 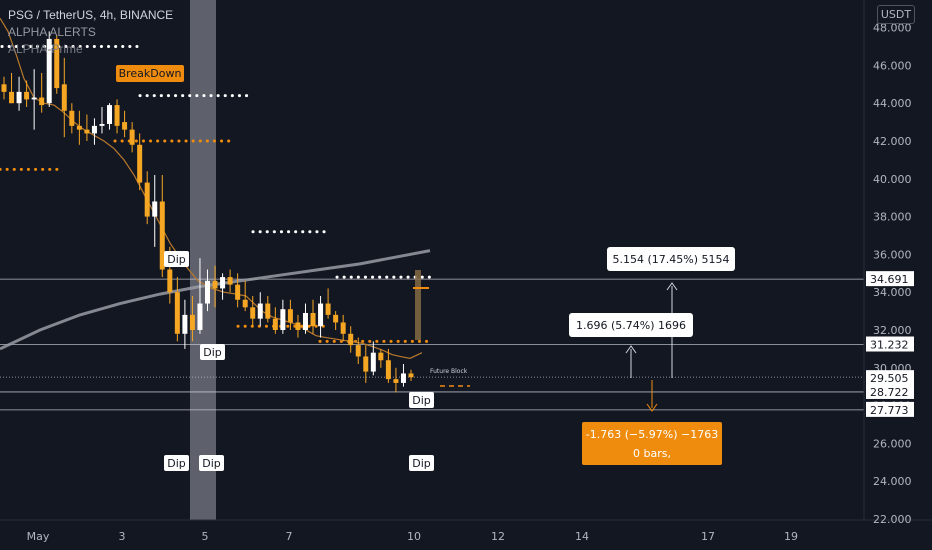 I want to click on long-ma-line, so click(x=215, y=300).